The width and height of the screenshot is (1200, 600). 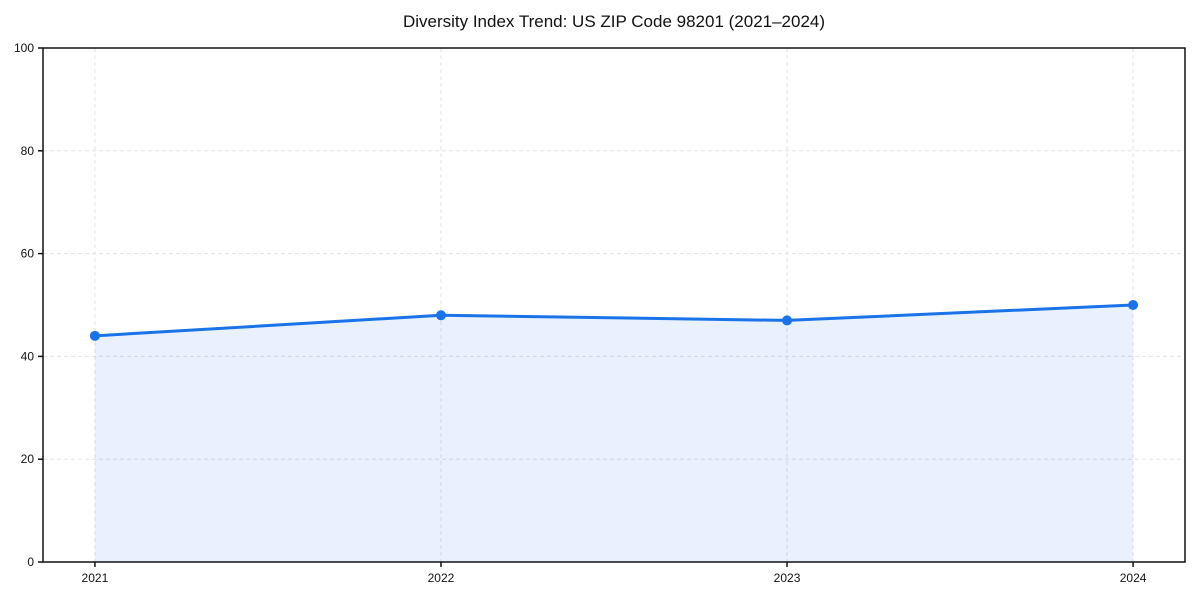 What do you see at coordinates (441, 578) in the screenshot?
I see `x-tick-label: 2022` at bounding box center [441, 578].